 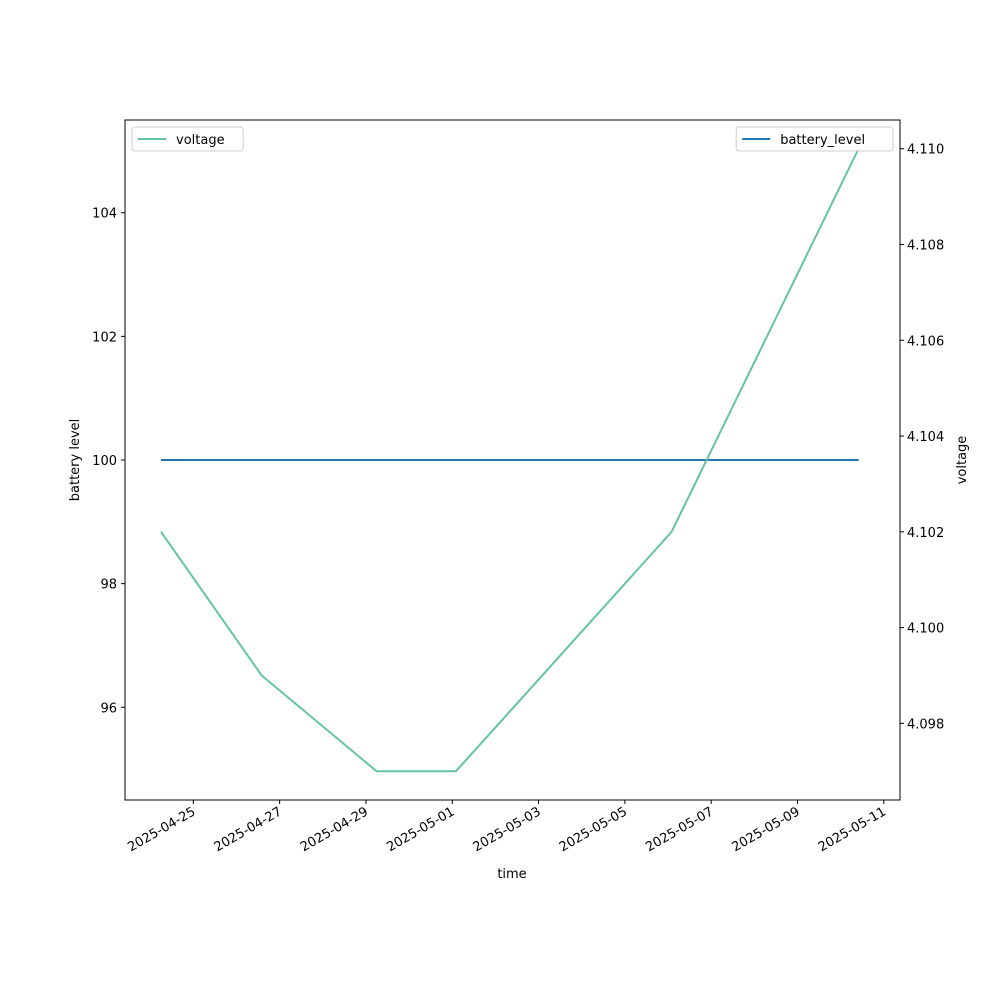 I want to click on left-y-tick-label: 98, so click(x=108, y=585).